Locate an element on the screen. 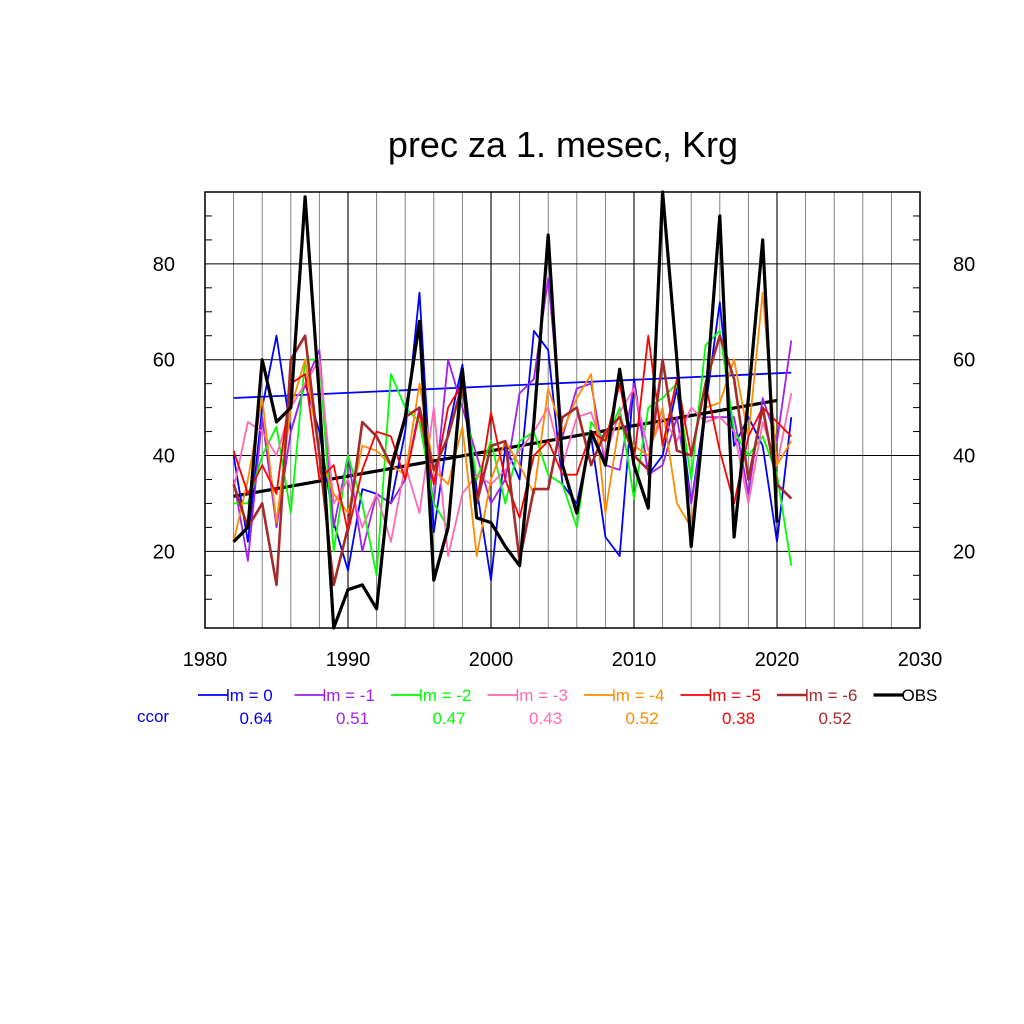 The width and height of the screenshot is (1024, 1024). ccor-value: 0.51 is located at coordinates (352, 718).